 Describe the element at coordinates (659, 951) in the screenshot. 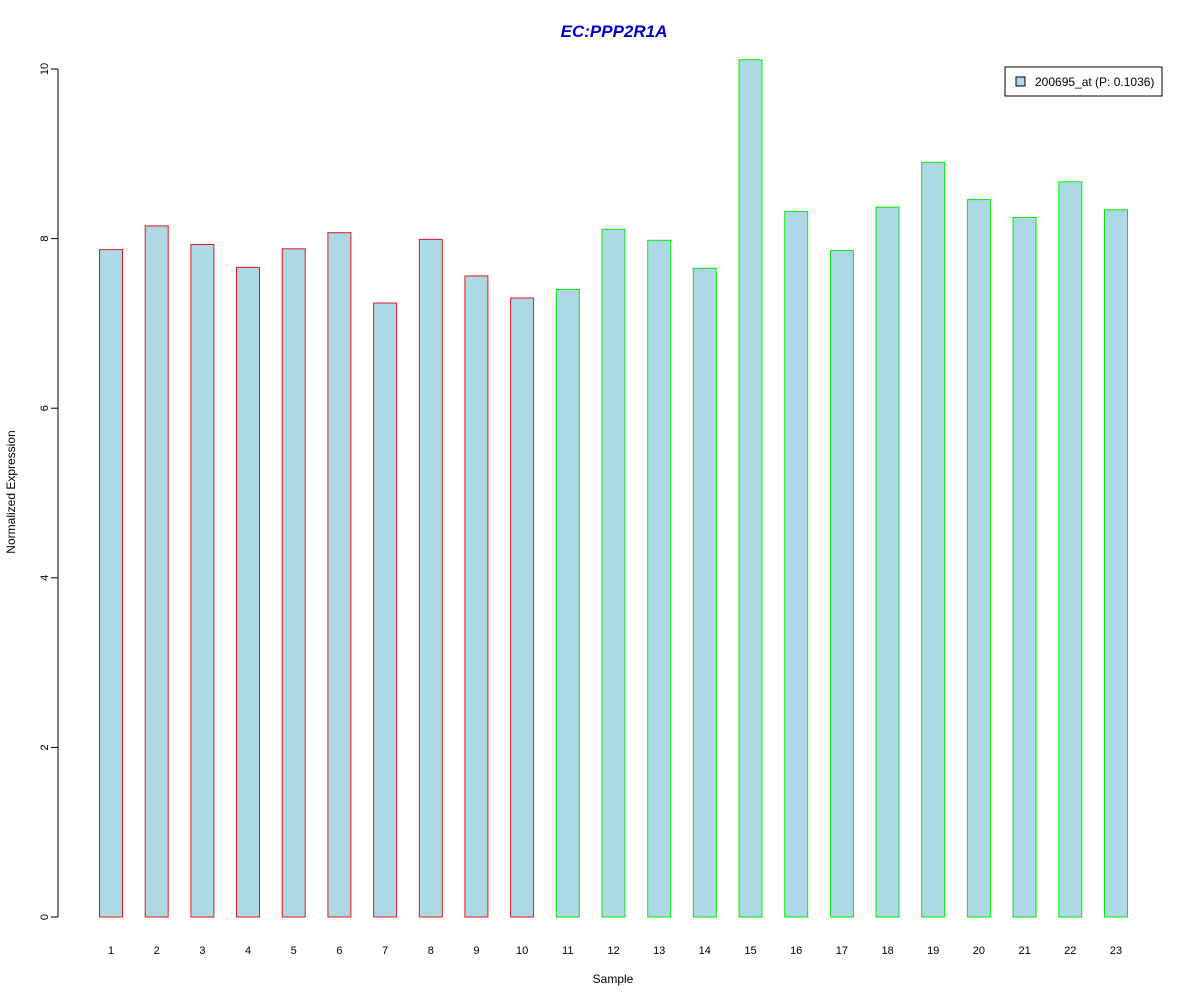

I see `x-tick-label: 13` at that location.